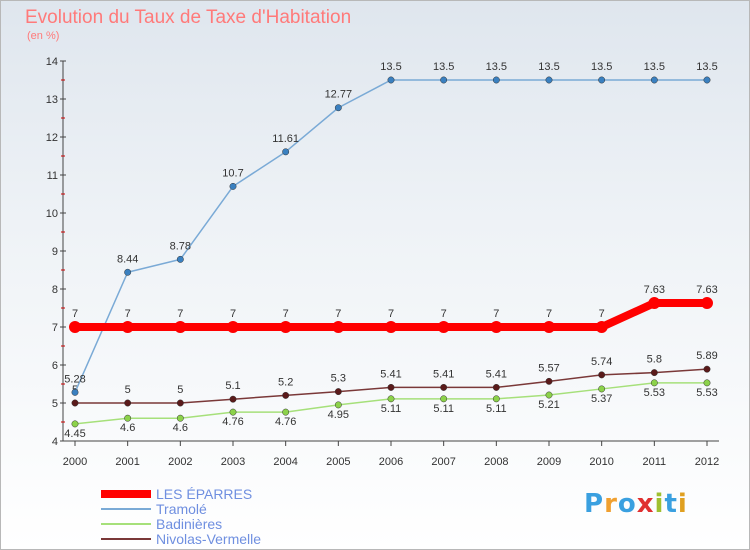 This screenshot has height=550, width=750. Describe the element at coordinates (52, 138) in the screenshot. I see `y-tick-label: 12` at that location.